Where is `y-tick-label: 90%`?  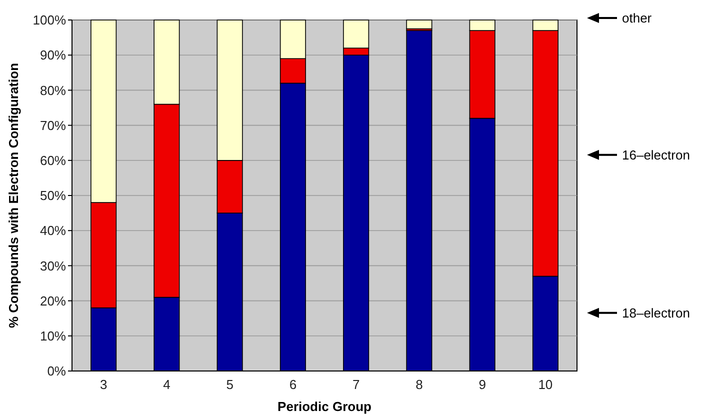
y-tick-label: 90% is located at coordinates (53, 55).